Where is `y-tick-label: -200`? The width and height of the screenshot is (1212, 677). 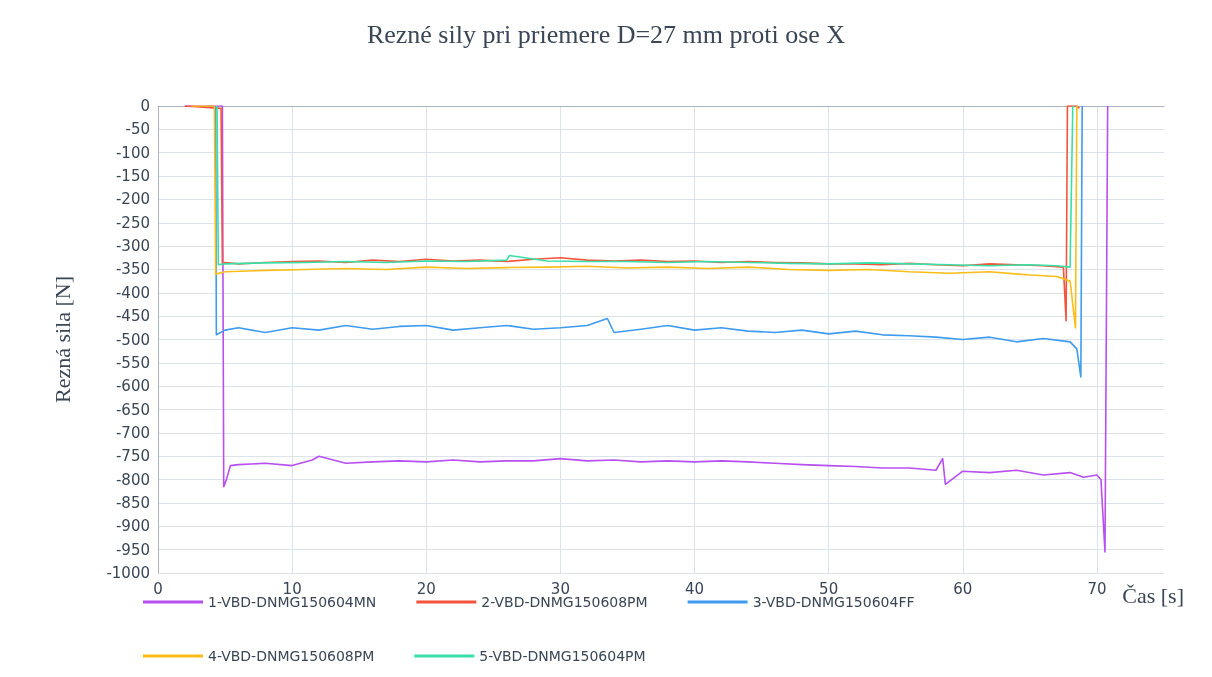 y-tick-label: -200 is located at coordinates (132, 199).